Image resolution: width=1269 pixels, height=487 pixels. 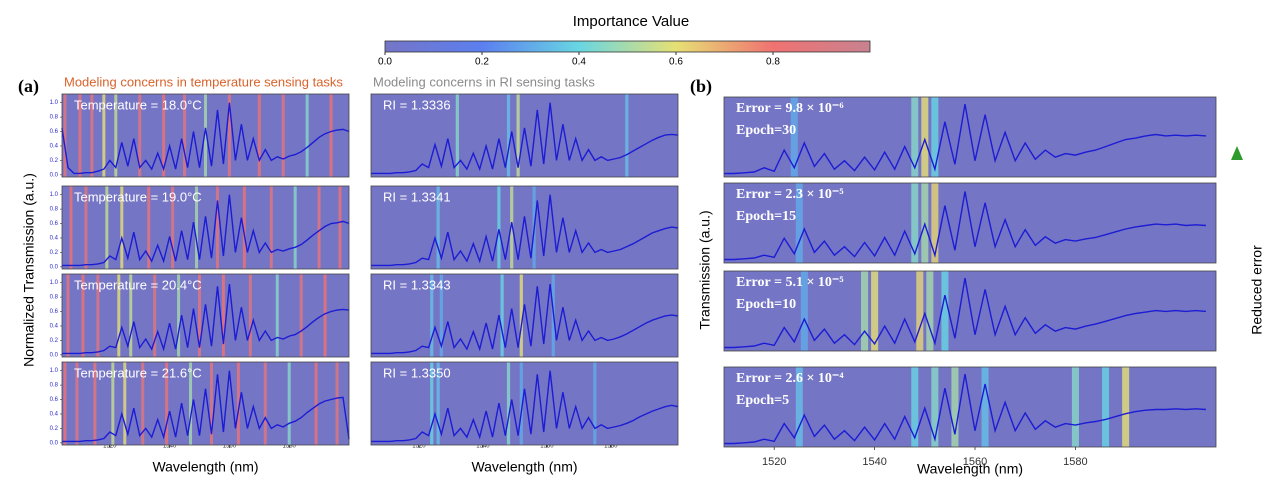 I want to click on panel-annotation: Error = 5.1 × 10⁻⁵, so click(x=790, y=282).